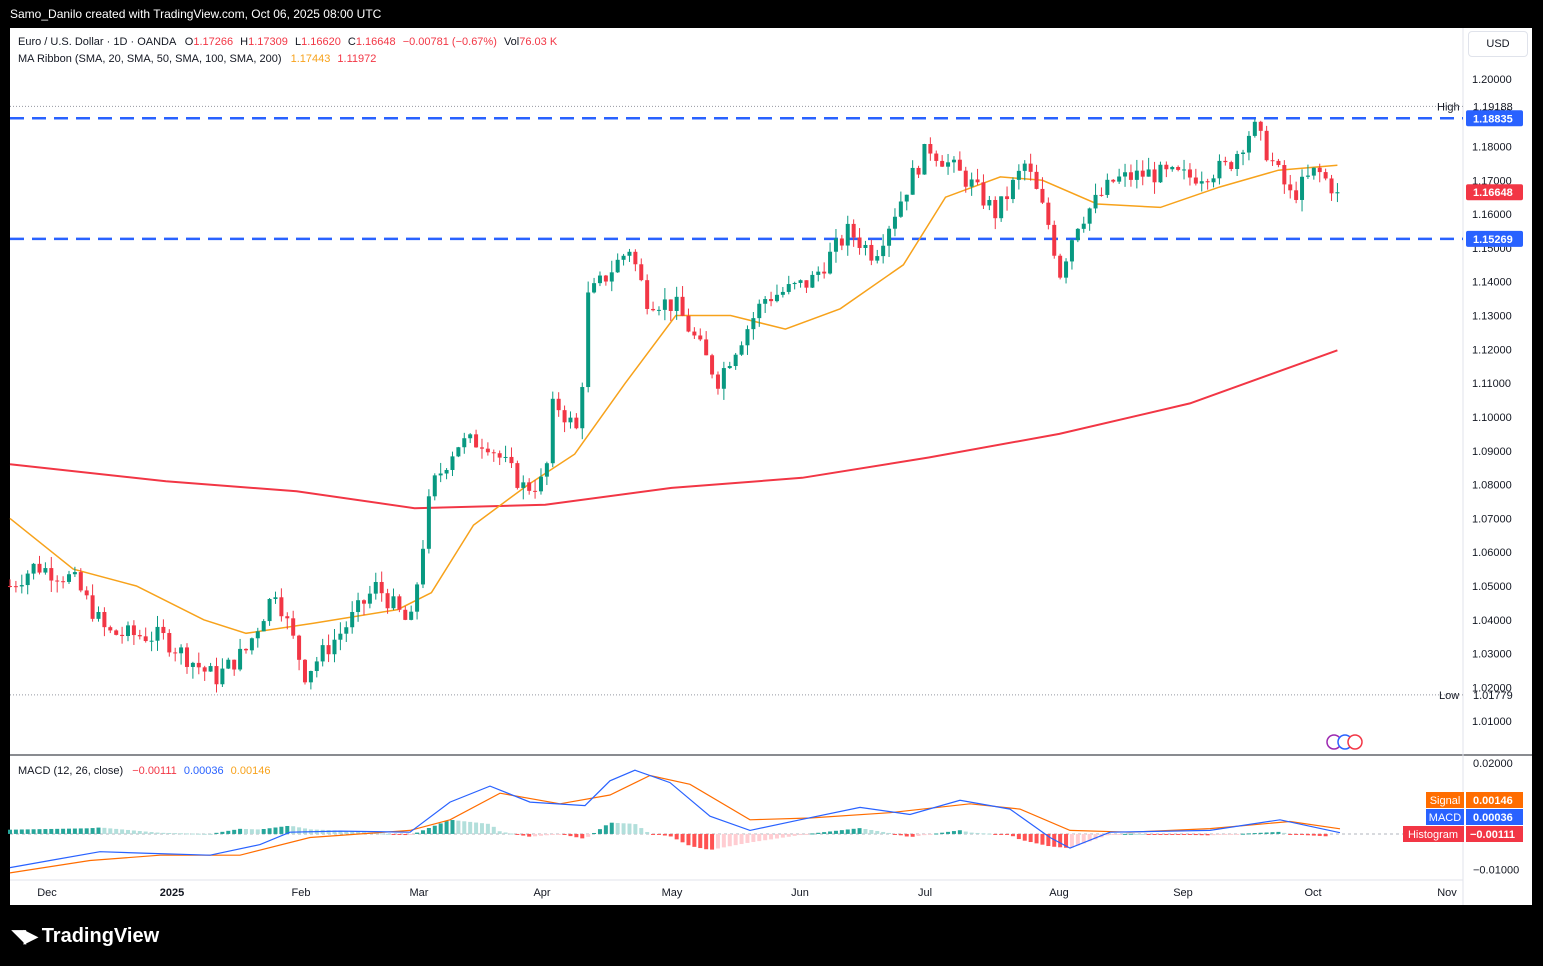 This screenshot has width=1543, height=966. What do you see at coordinates (301, 893) in the screenshot?
I see `time-axis-label: Feb` at bounding box center [301, 893].